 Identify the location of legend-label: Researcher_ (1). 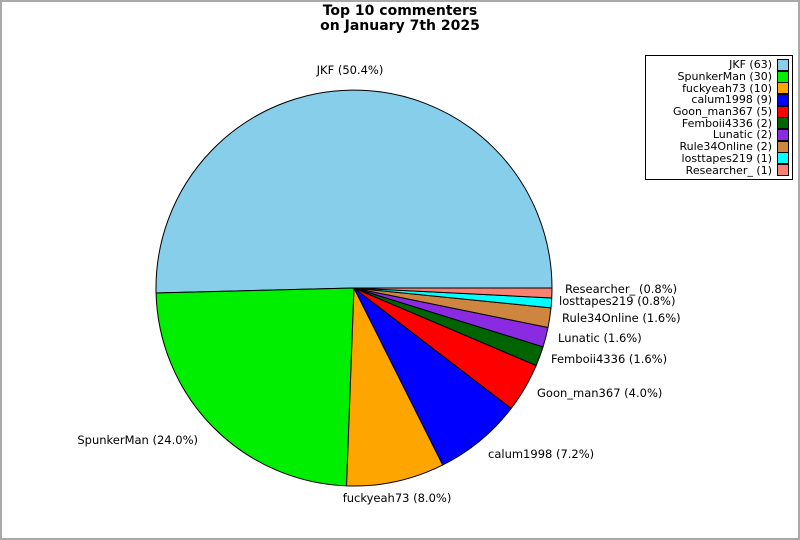
(728, 170).